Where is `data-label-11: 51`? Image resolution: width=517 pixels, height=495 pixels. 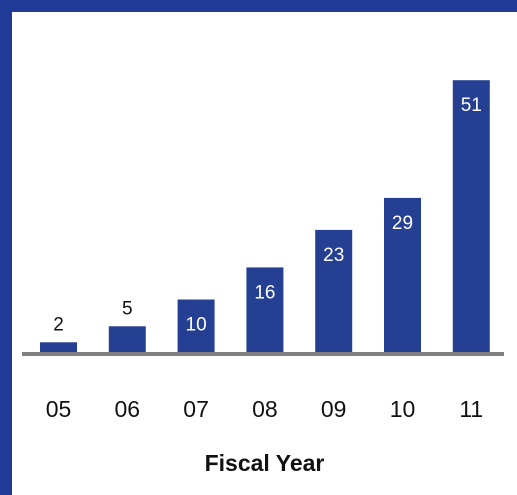
data-label-11: 51 is located at coordinates (471, 105).